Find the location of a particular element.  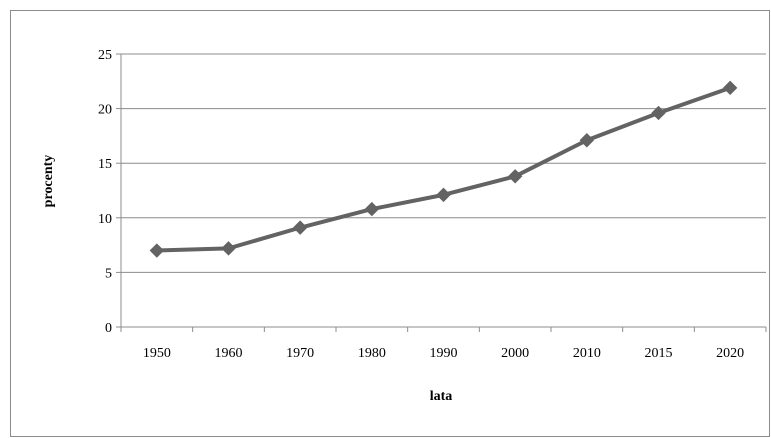

x-tick-label: 2000 is located at coordinates (515, 353).